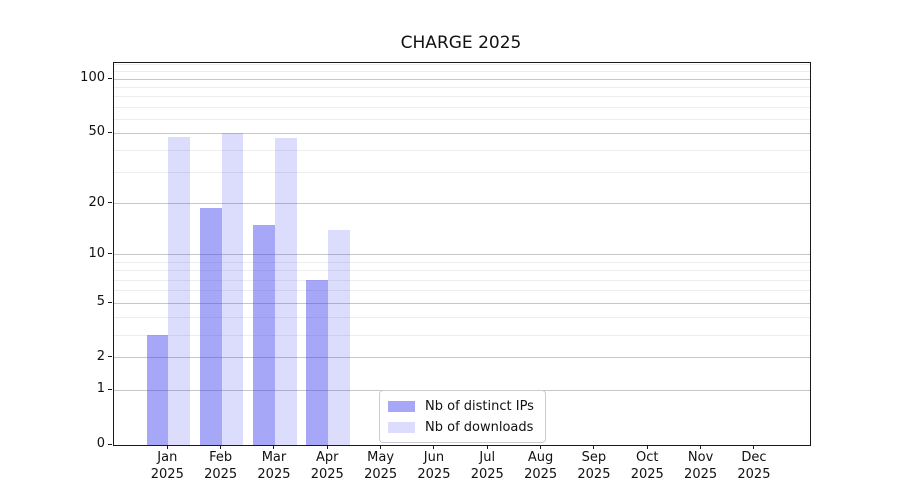  Describe the element at coordinates (381, 457) in the screenshot. I see `x-tick-month: May` at that location.